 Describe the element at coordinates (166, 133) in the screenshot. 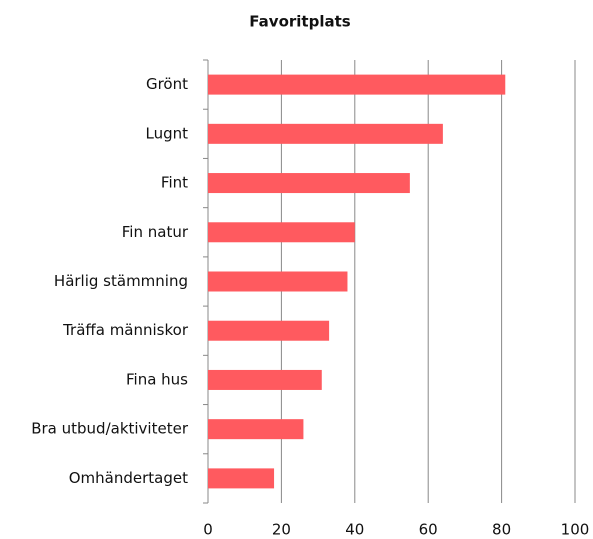

I see `y-tick-label: Lugnt` at that location.